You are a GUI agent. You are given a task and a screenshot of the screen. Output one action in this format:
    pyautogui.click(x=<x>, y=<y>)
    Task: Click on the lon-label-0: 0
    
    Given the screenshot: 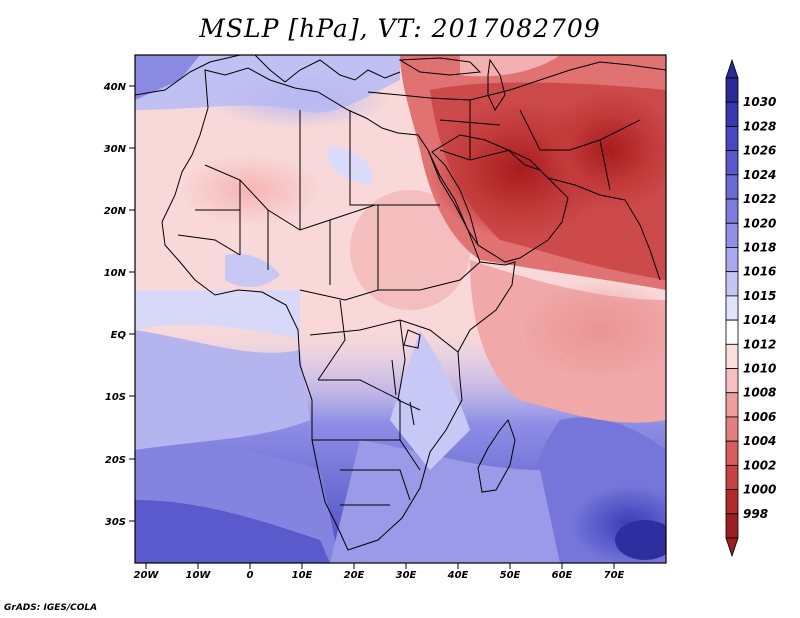 What is the action you would take?
    pyautogui.click(x=250, y=575)
    